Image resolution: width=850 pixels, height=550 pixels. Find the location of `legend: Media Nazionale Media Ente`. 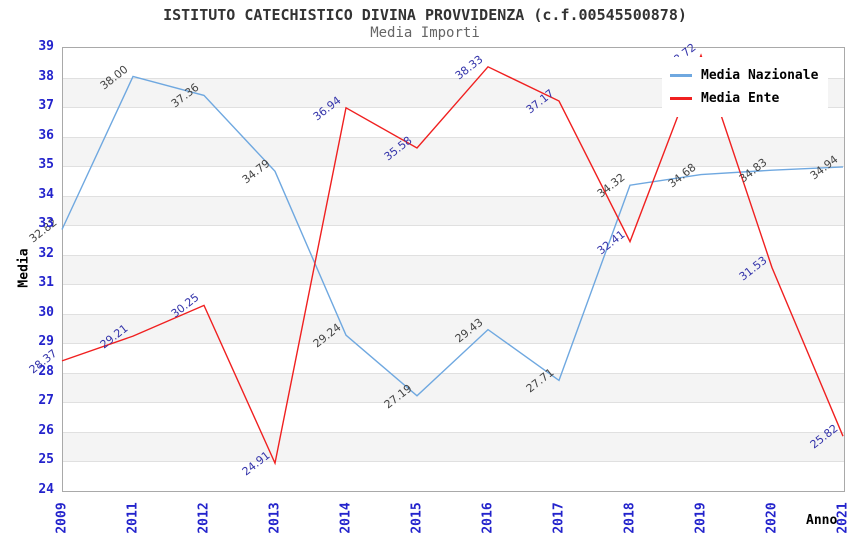

legend: Media Nazionale Media Ente is located at coordinates (745, 87).